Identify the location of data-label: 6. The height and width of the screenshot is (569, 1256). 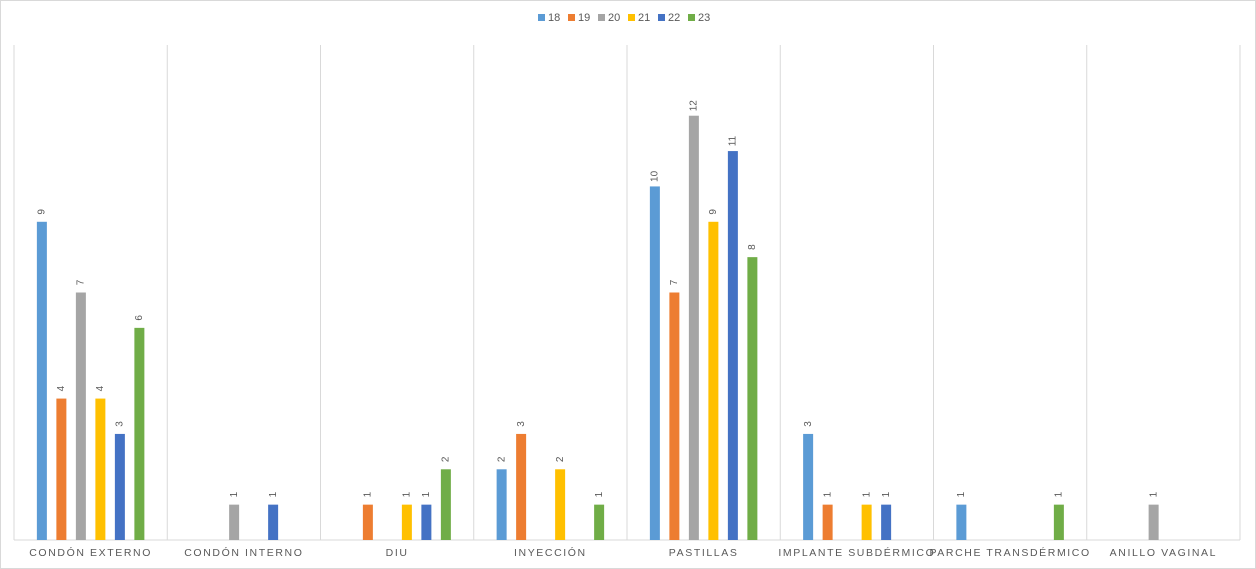
(139, 318).